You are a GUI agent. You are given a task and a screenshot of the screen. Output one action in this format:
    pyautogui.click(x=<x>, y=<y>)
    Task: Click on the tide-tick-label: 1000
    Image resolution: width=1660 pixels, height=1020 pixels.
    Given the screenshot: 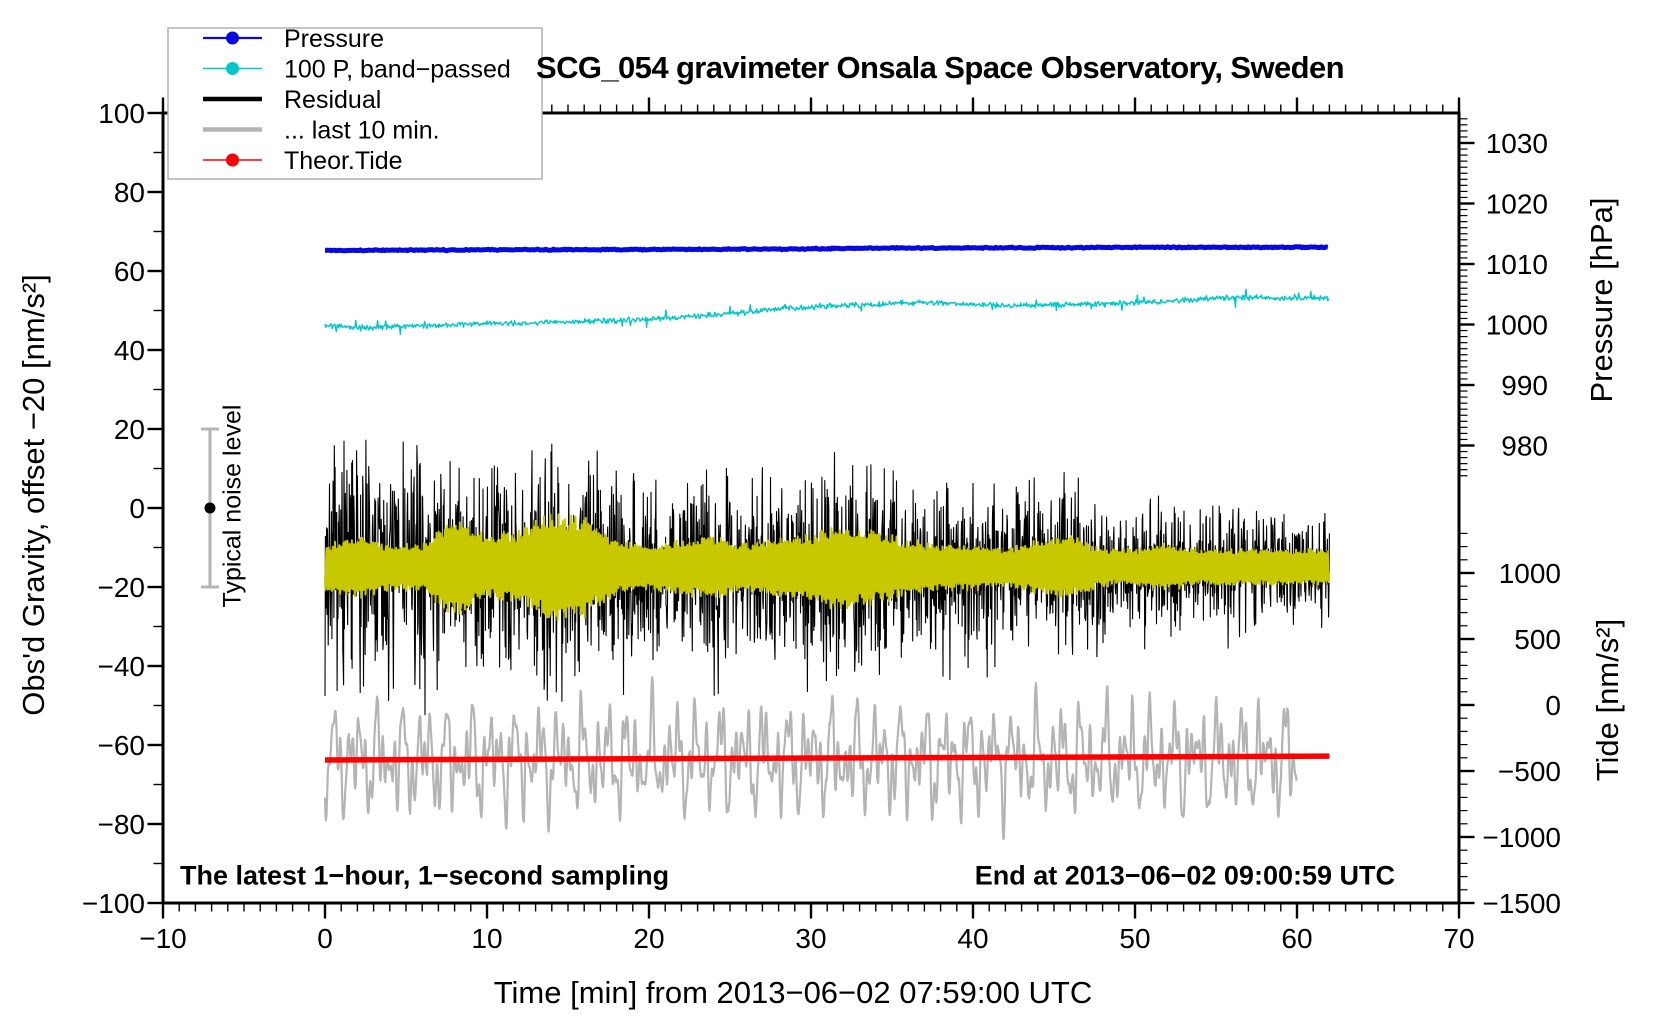 What is the action you would take?
    pyautogui.click(x=1530, y=573)
    